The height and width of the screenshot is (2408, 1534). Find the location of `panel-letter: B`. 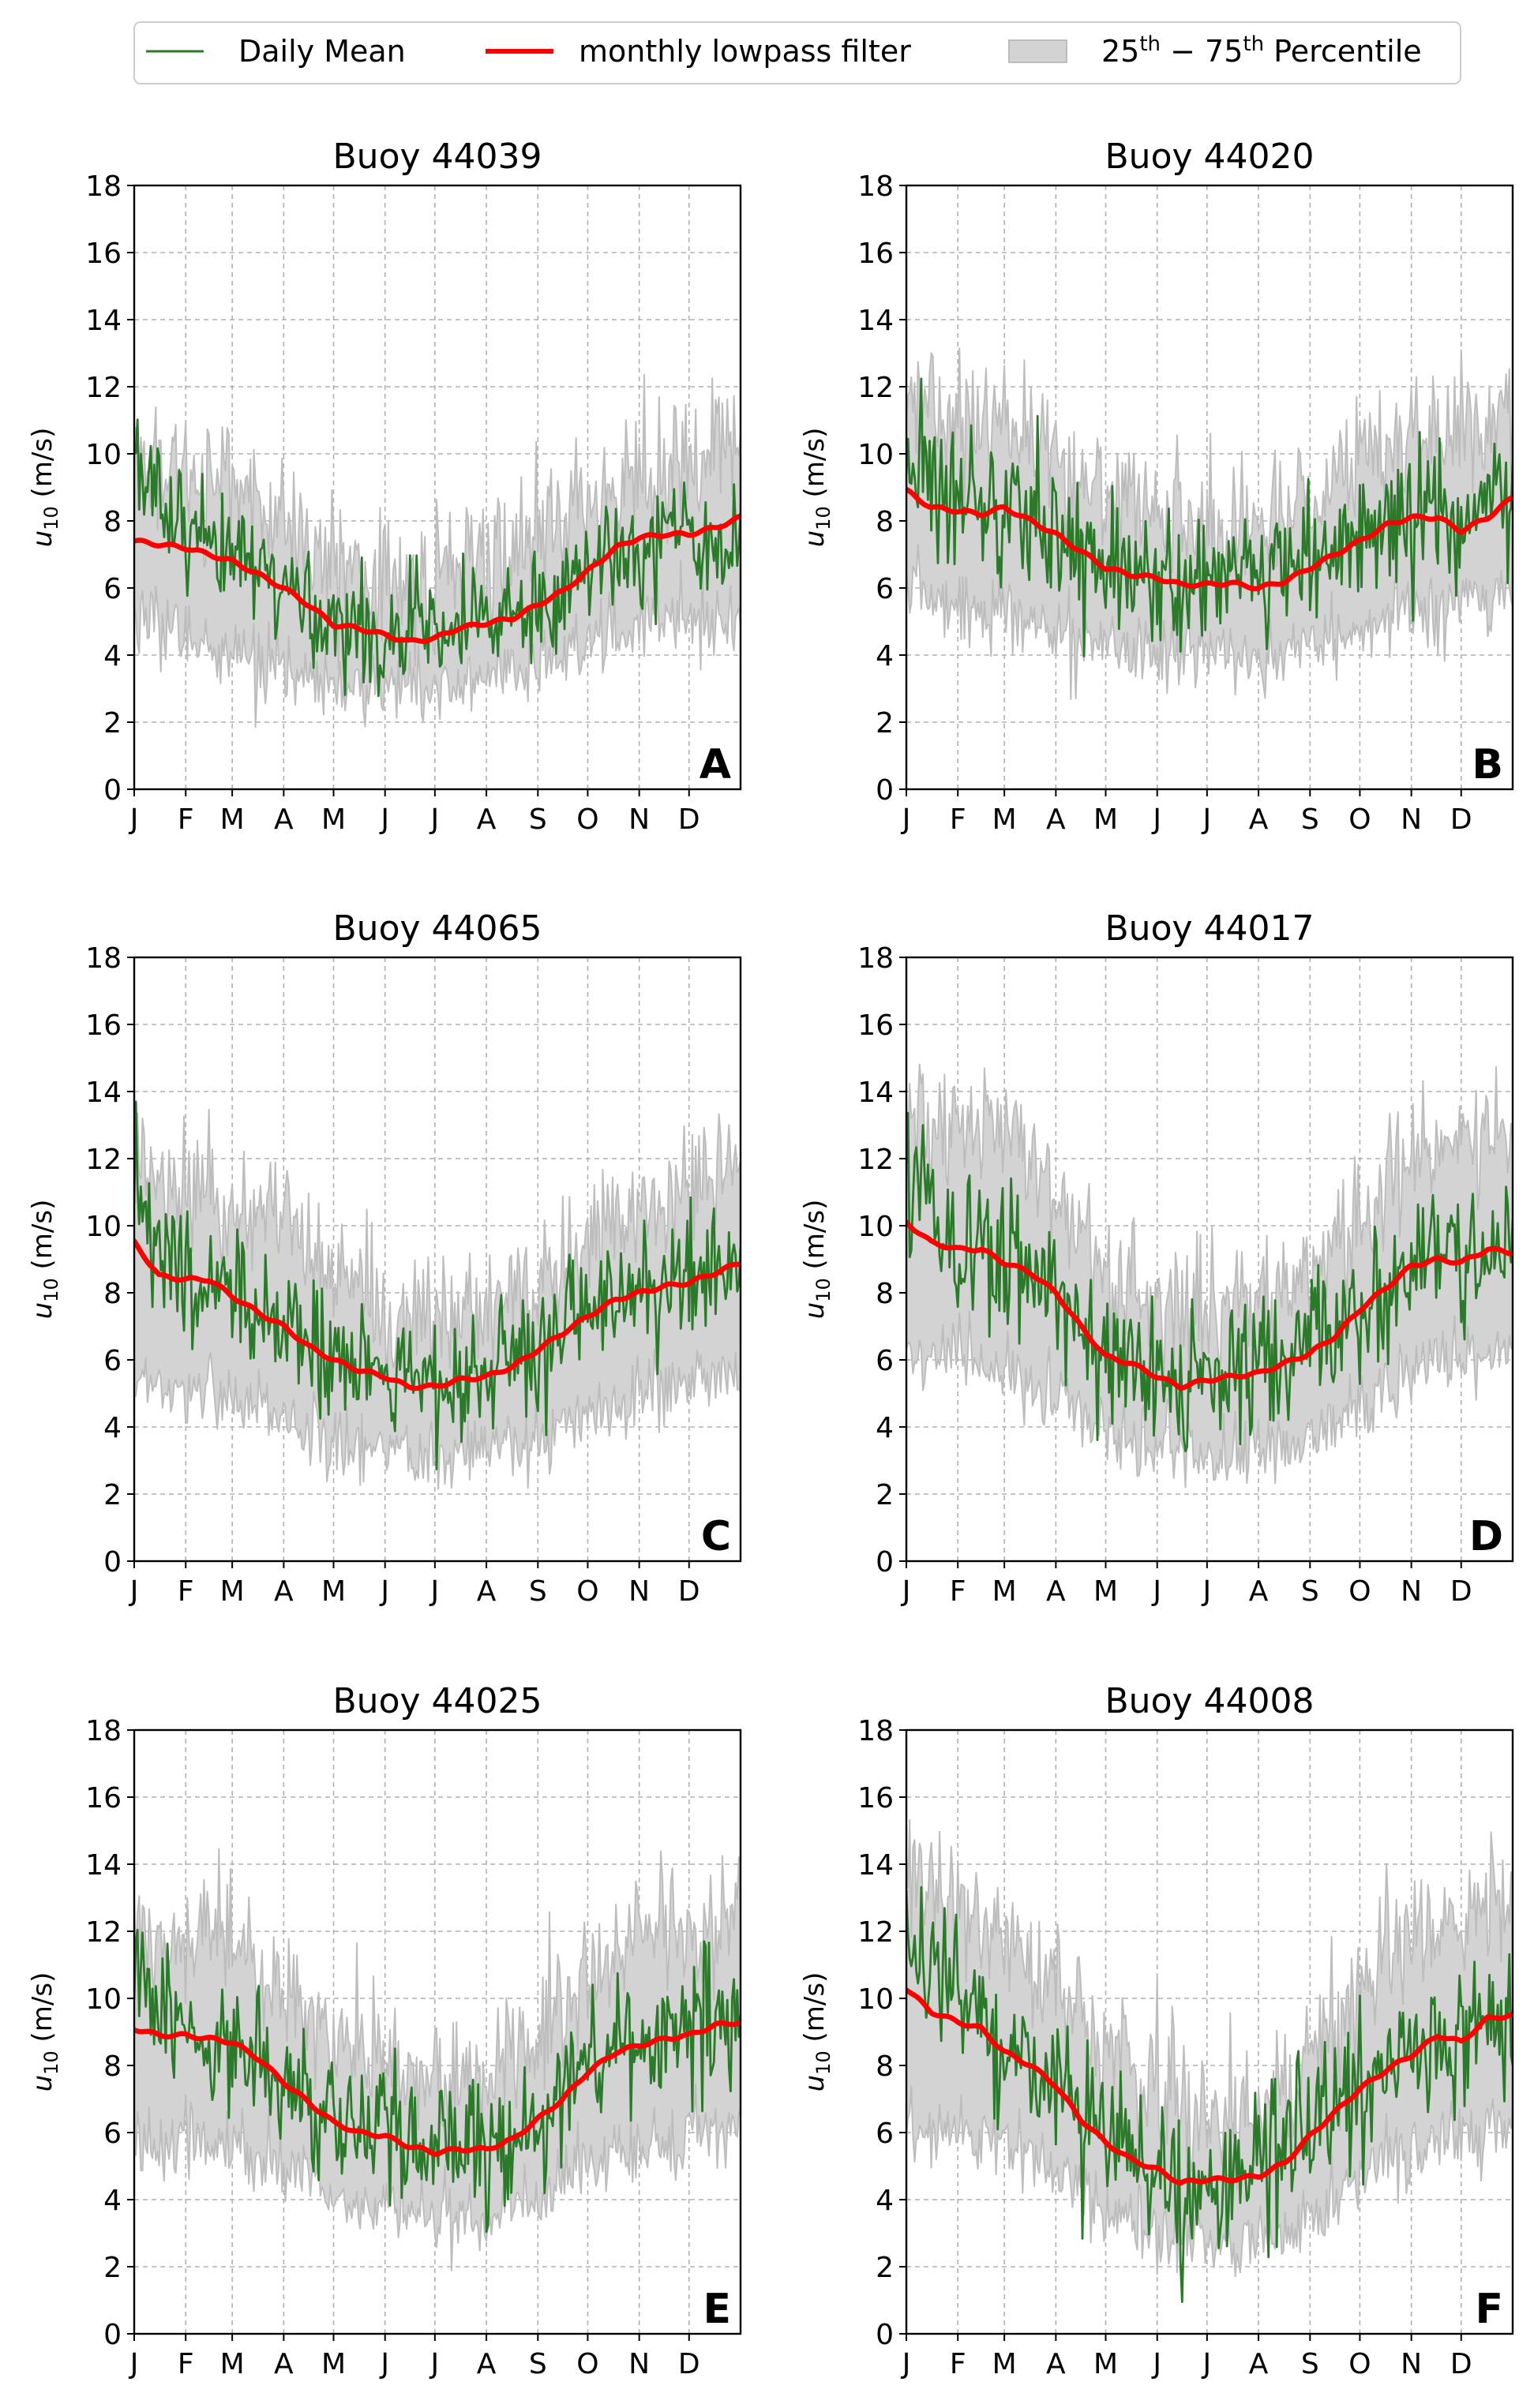

panel-letter: B is located at coordinates (1487, 764).